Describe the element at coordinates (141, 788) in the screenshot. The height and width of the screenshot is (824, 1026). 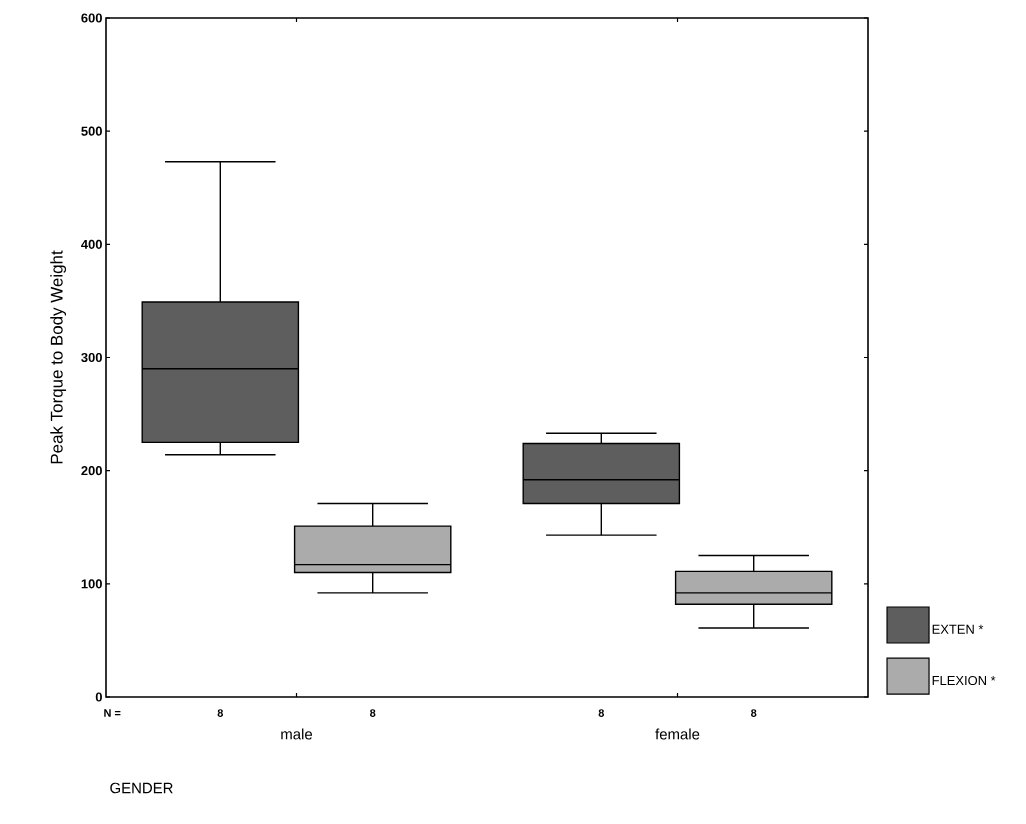
I see `x-axis-title: GENDER` at that location.